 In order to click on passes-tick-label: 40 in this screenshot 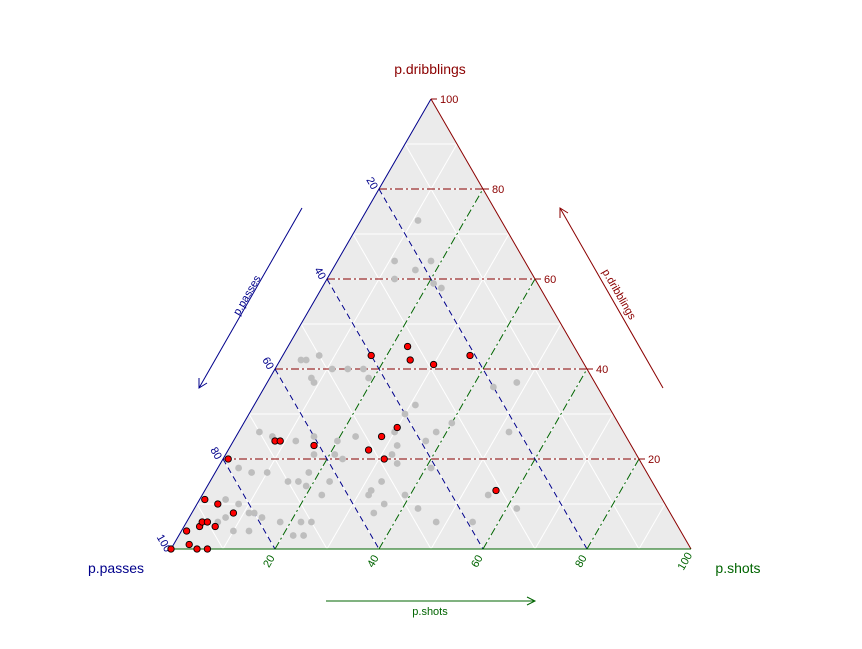, I will do `click(319, 273)`.